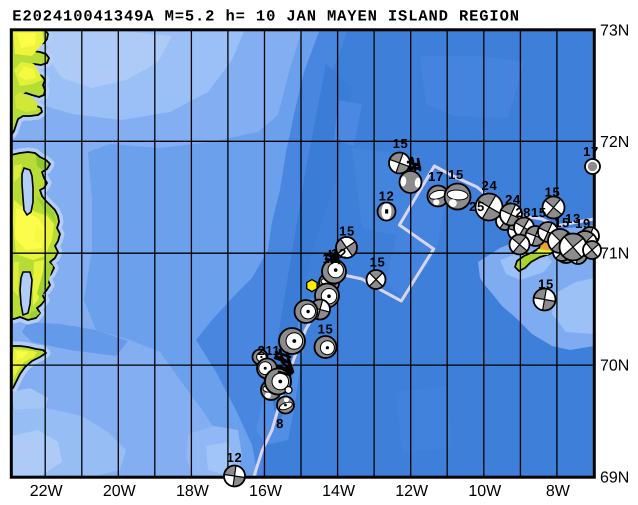  I want to click on svg-text: 2815, so click(530, 212).